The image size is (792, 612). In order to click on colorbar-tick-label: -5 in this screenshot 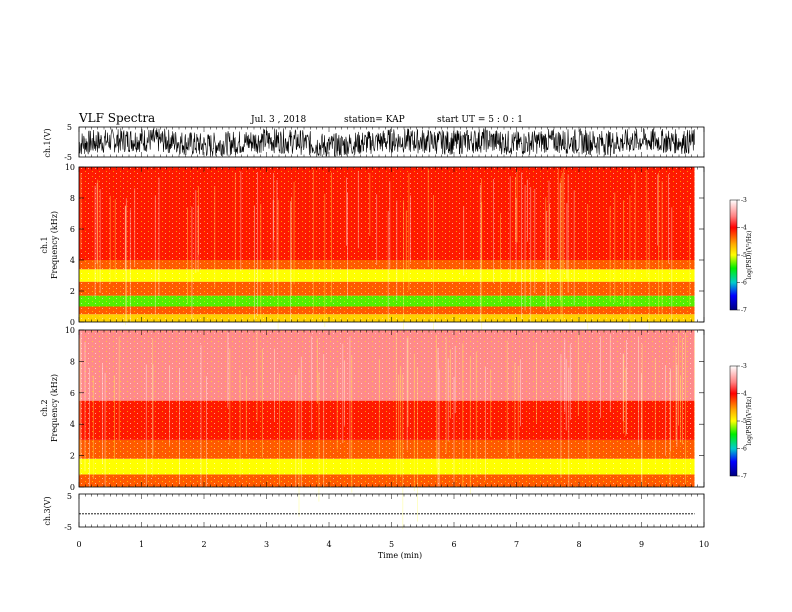, I will do `click(744, 421)`.